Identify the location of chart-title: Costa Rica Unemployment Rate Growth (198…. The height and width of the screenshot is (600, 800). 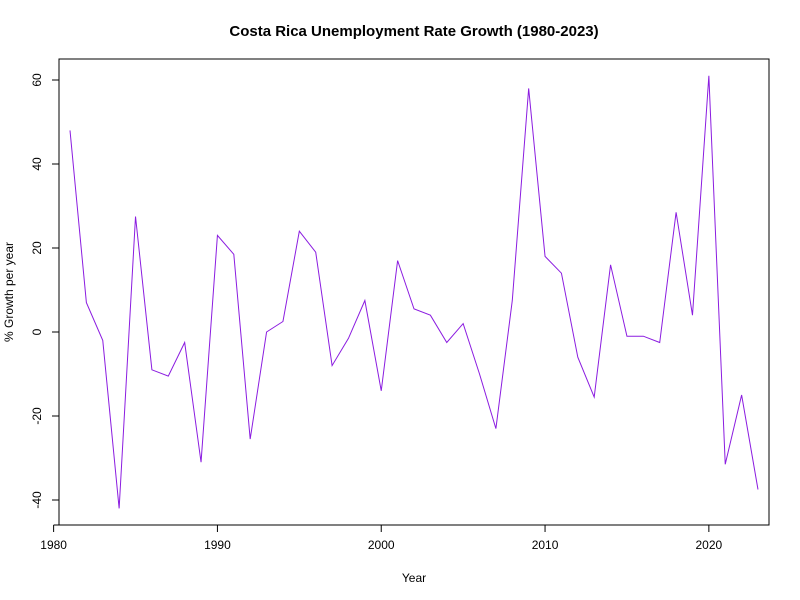
(413, 31).